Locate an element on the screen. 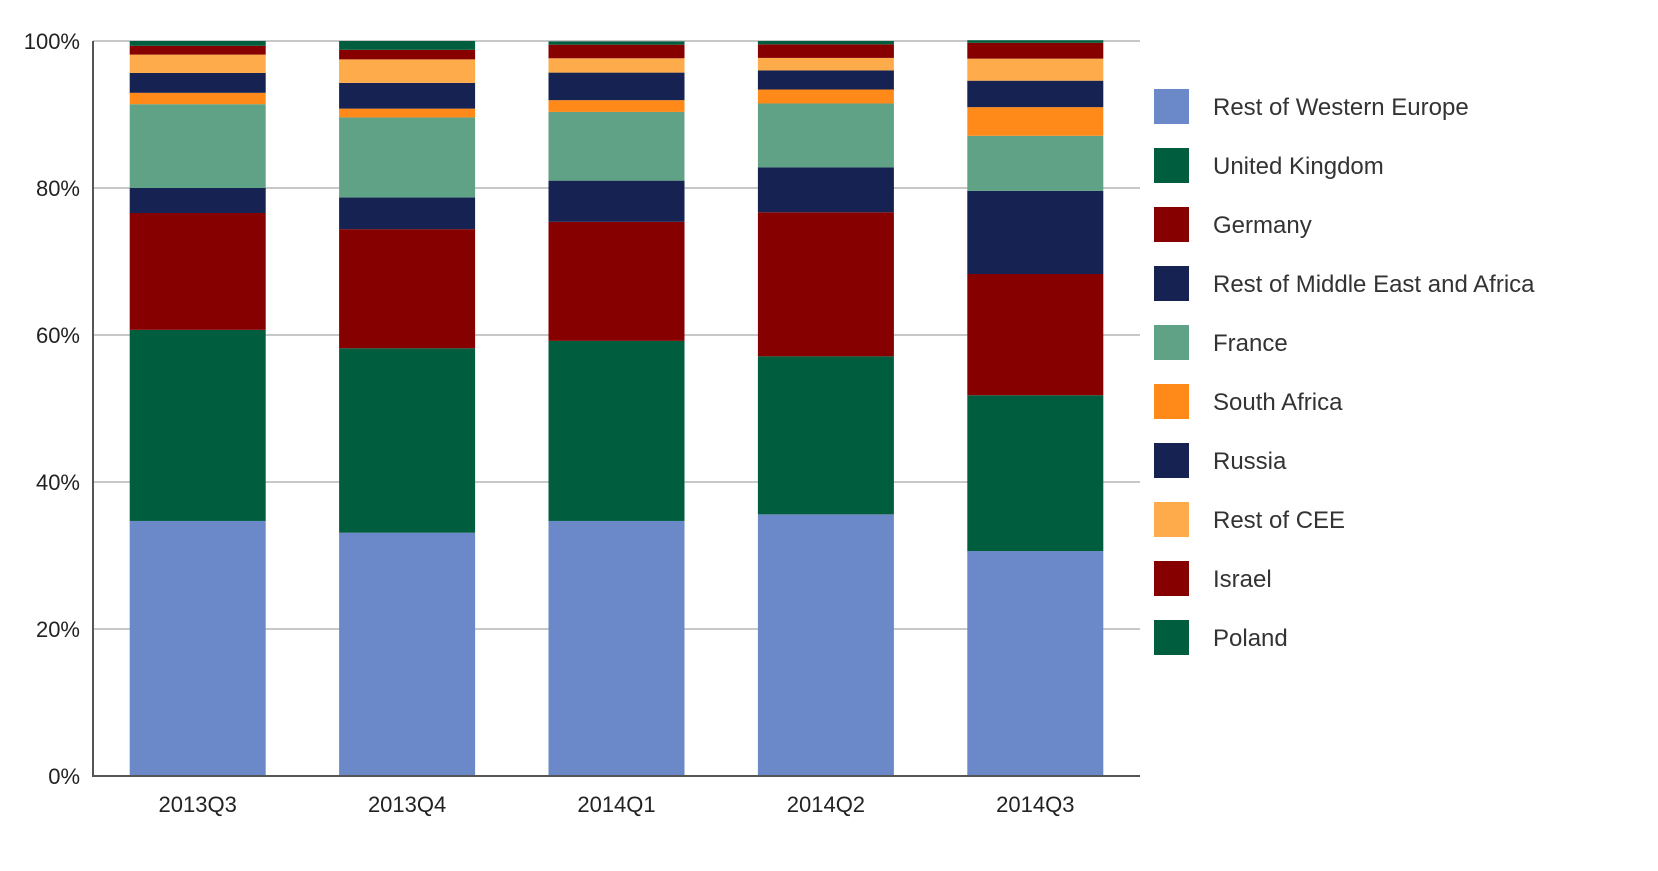 Image resolution: width=1658 pixels, height=871 pixels. legend-label: Germany is located at coordinates (1262, 225).